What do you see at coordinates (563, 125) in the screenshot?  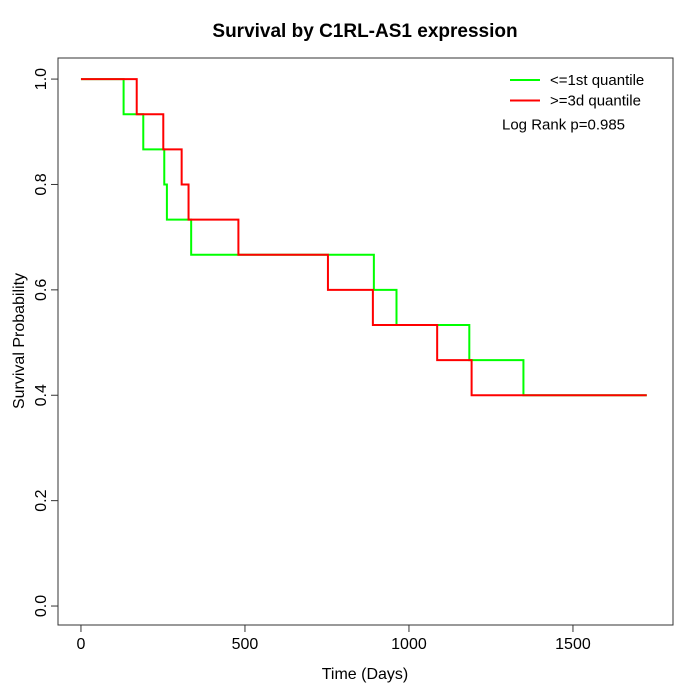 I see `log-rank-p-value: Log Rank p=0.985` at bounding box center [563, 125].